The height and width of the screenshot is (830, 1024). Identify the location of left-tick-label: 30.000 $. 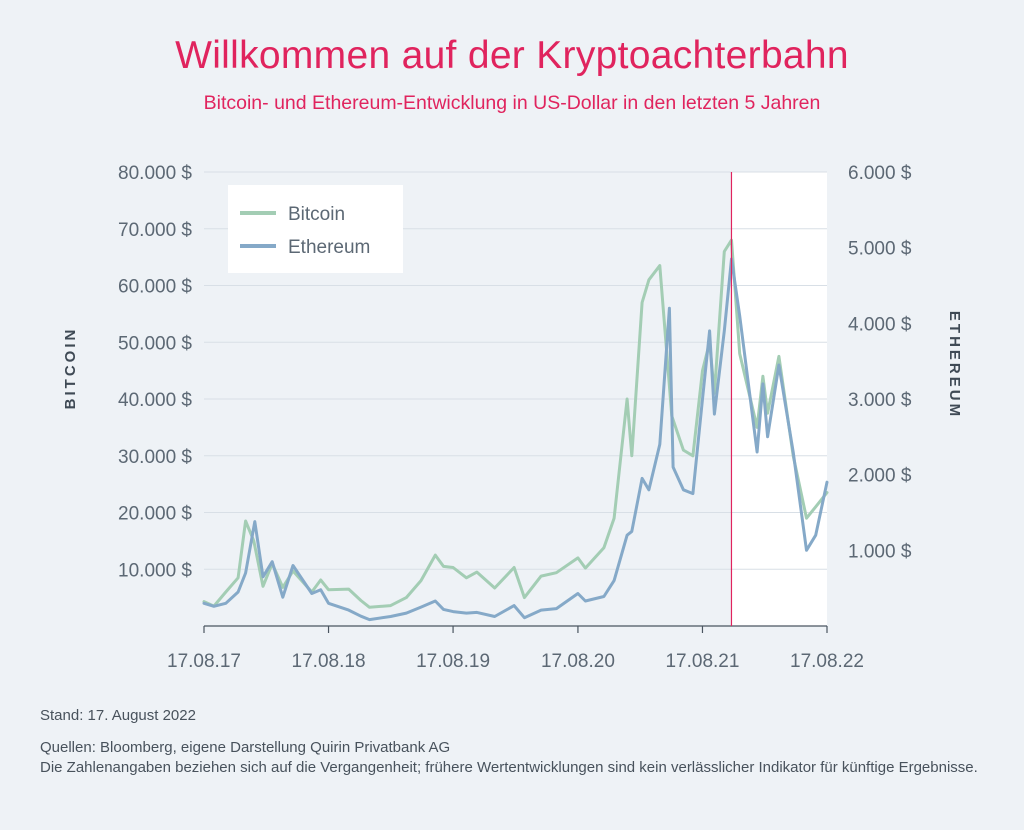
(155, 457).